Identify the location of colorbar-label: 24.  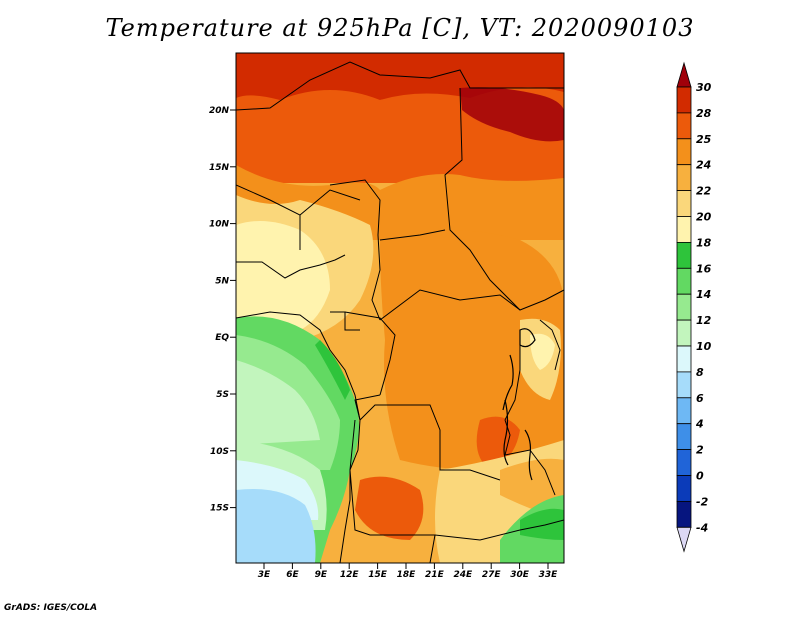
(703, 165).